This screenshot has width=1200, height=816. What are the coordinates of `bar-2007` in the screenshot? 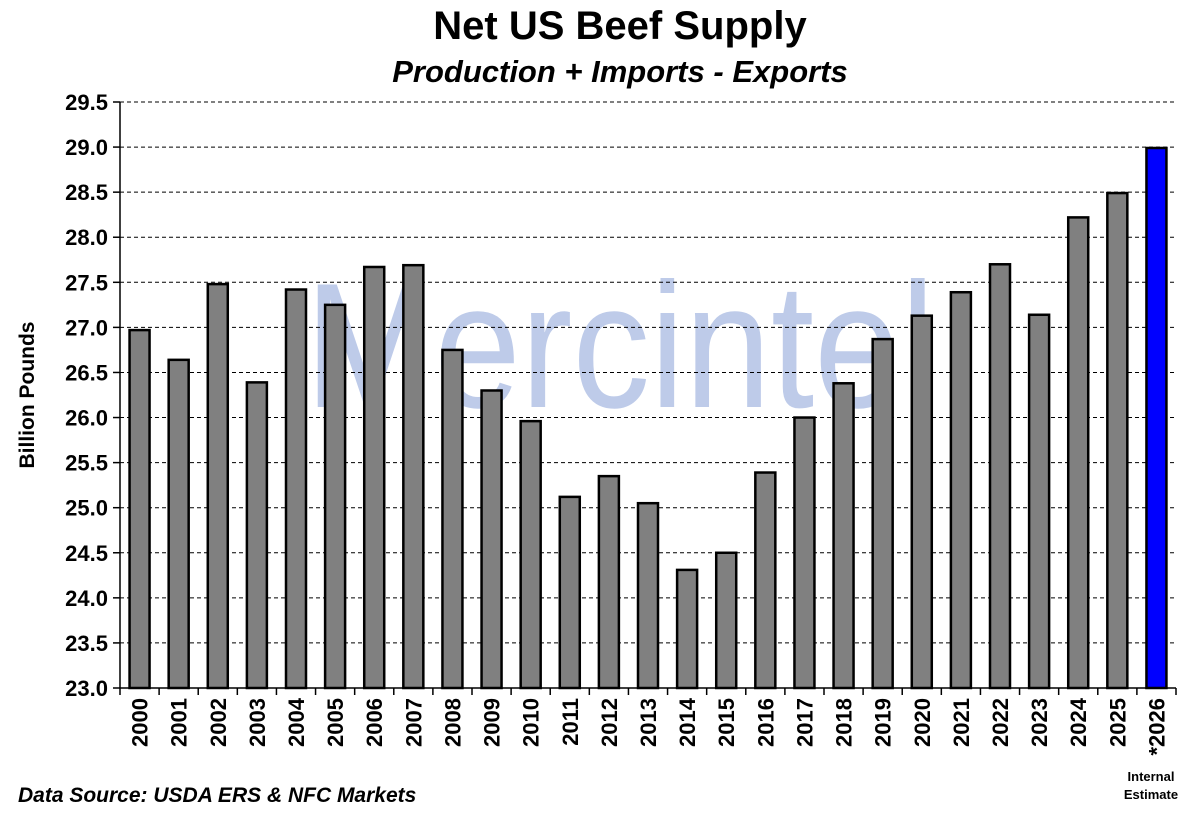 It's located at (413, 476).